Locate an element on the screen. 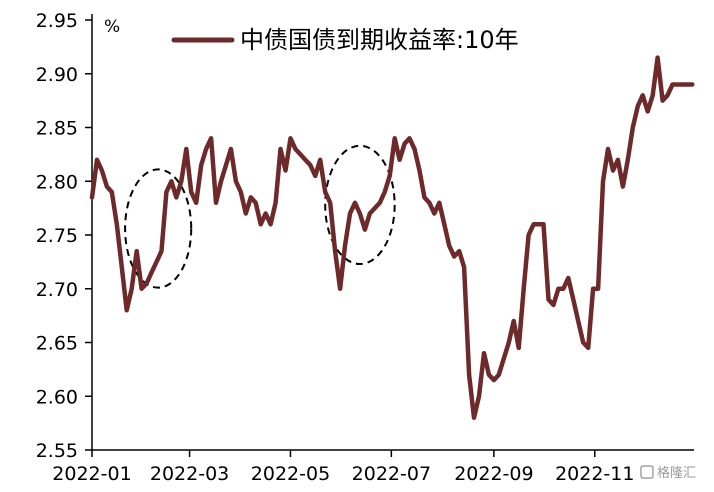 This screenshot has width=714, height=492. legend-label: 中债国债到期收益率:10年 is located at coordinates (379, 40).